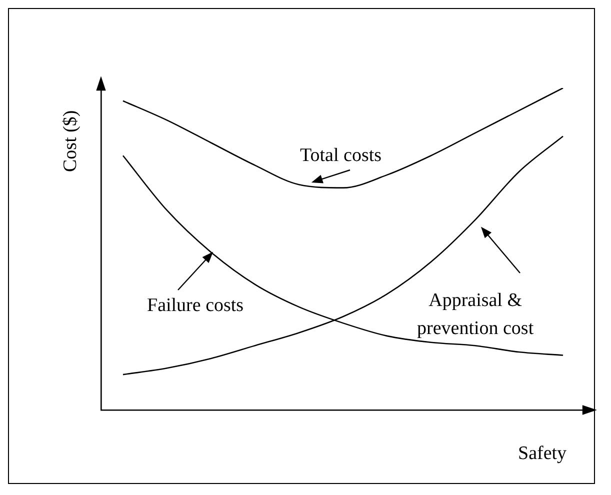 The image size is (611, 495). Describe the element at coordinates (195, 306) in the screenshot. I see `annotation: Failure costs` at that location.